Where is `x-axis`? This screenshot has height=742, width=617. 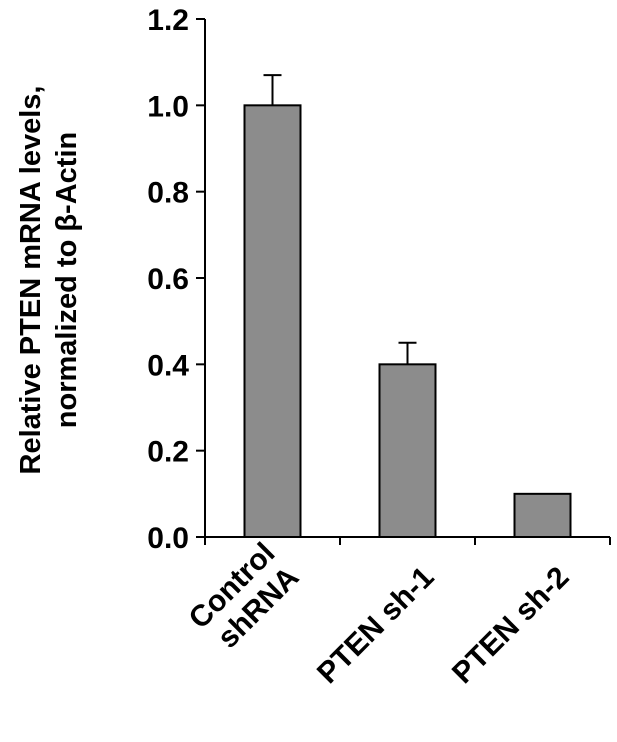
x-axis is located at coordinates (407, 540).